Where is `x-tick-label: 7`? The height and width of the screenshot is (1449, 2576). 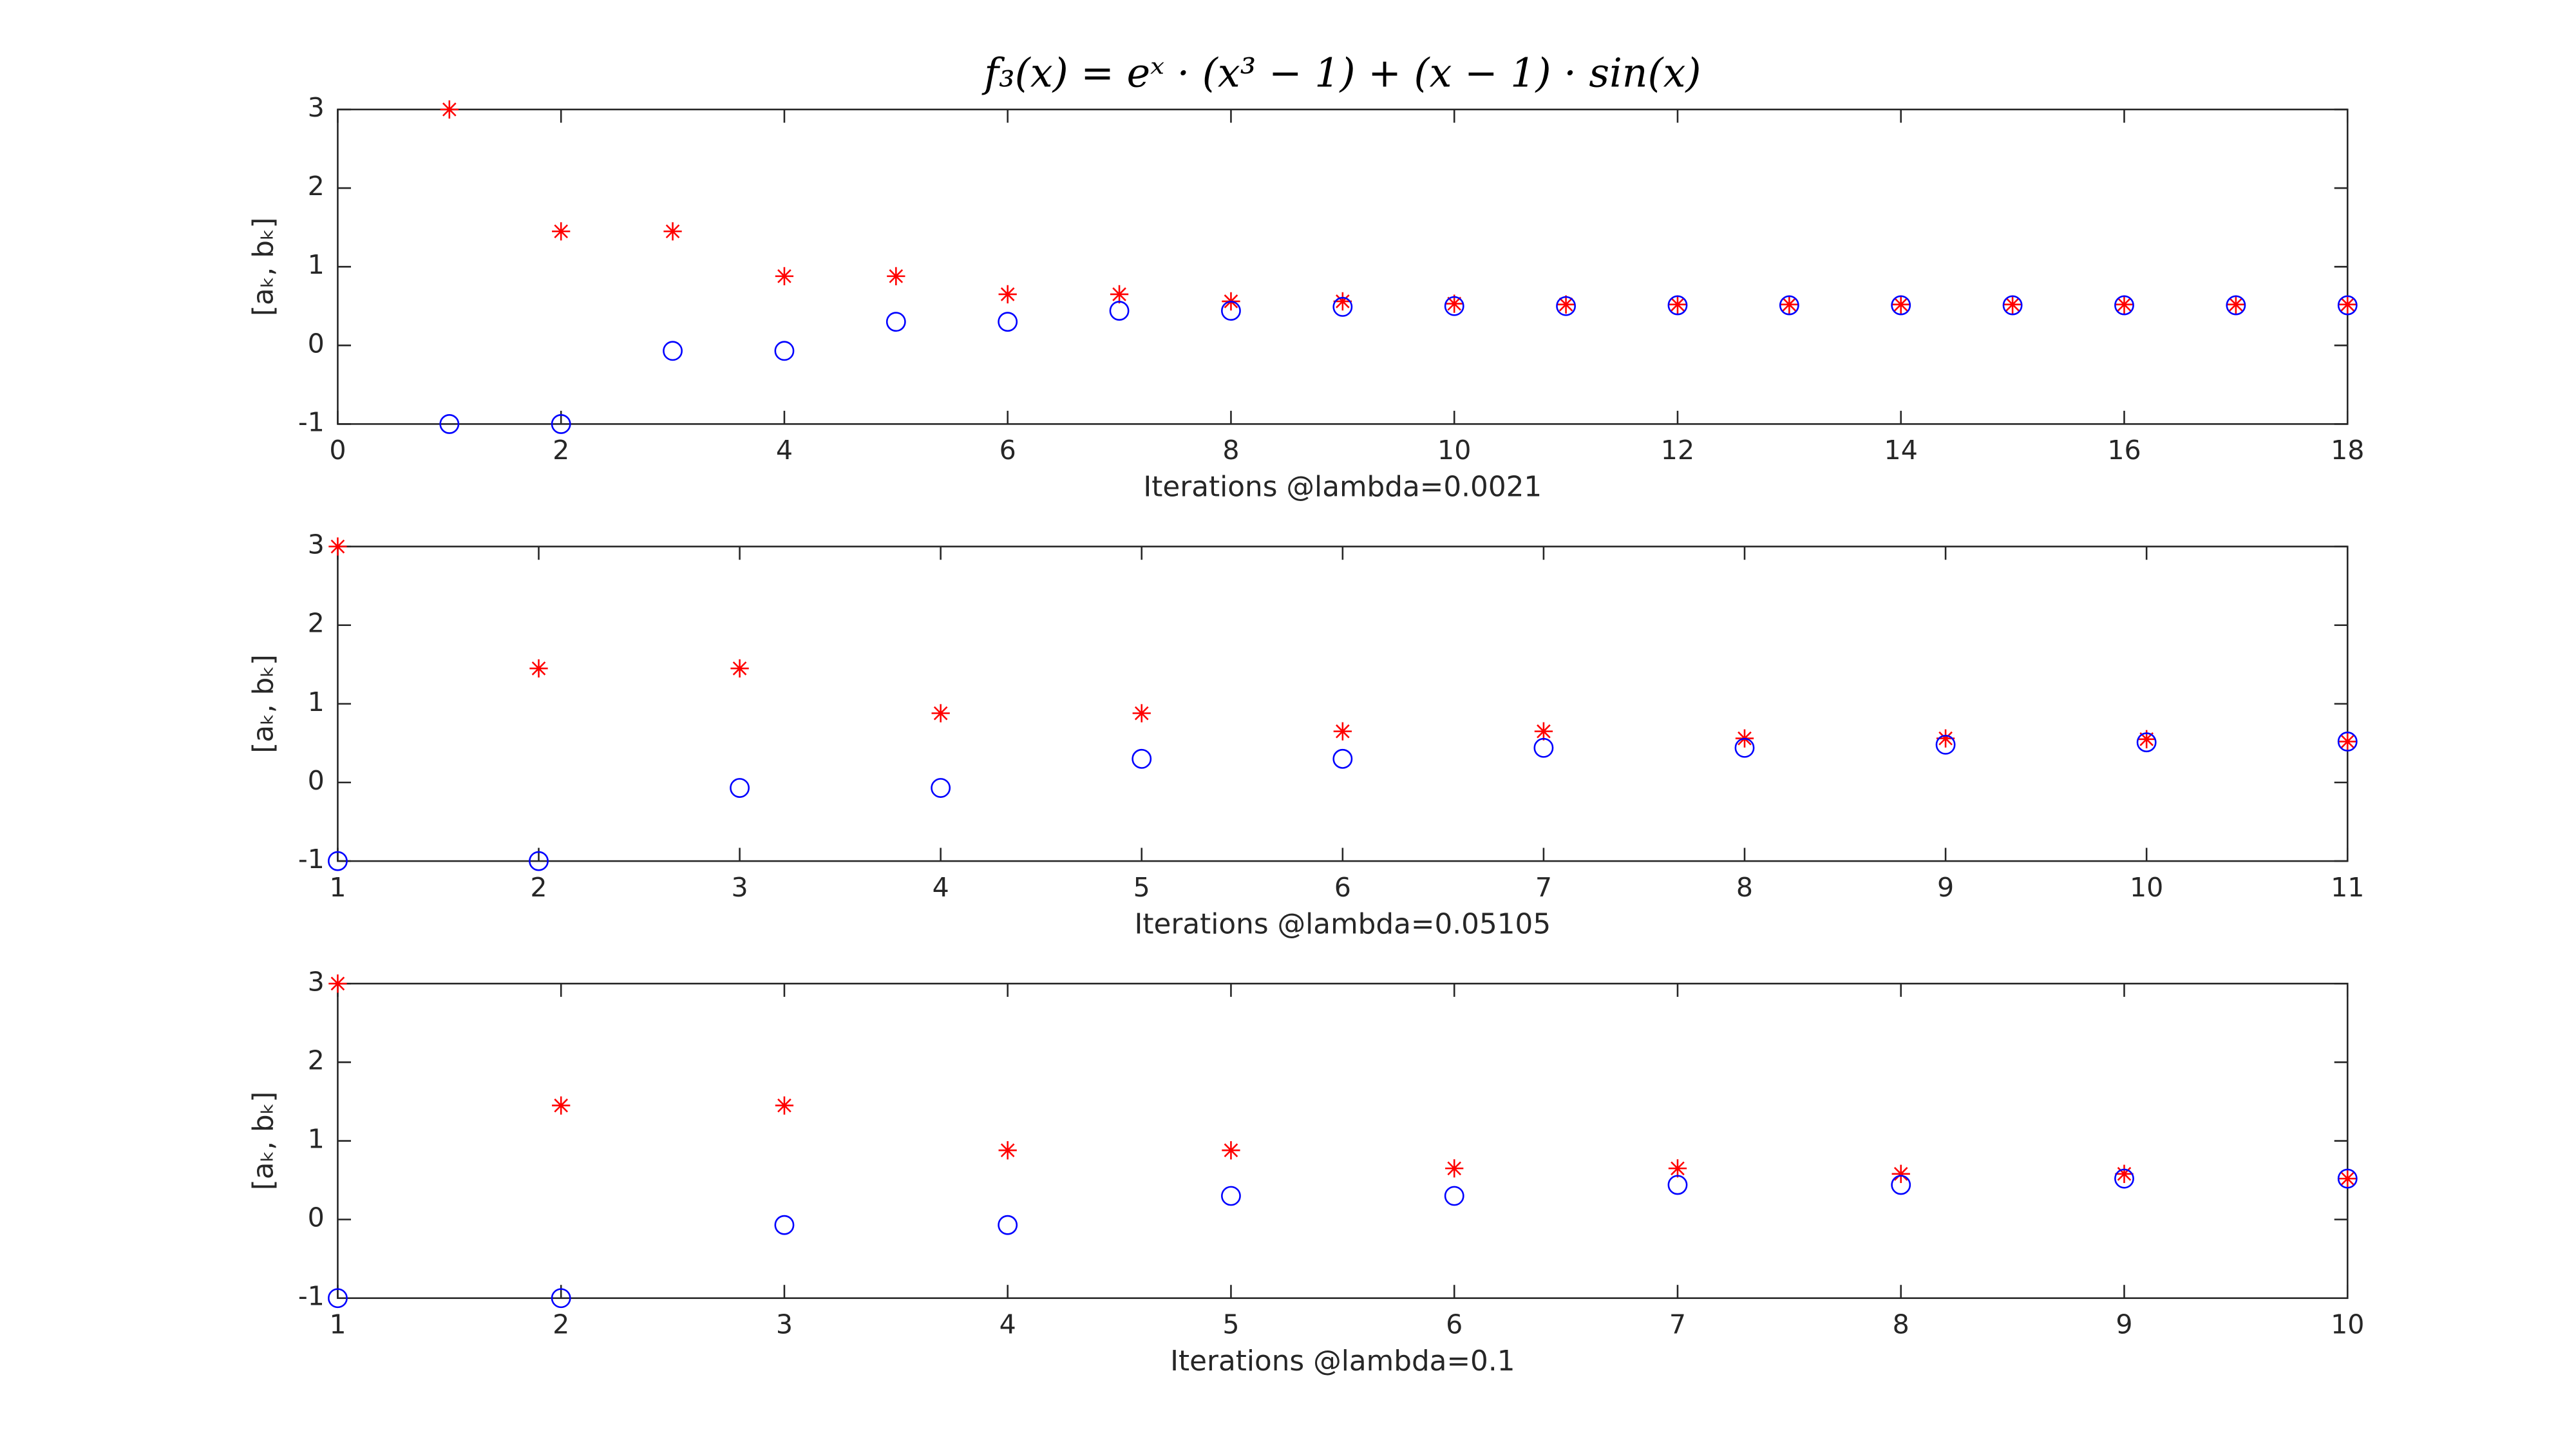 x-tick-label: 7 is located at coordinates (1677, 1324).